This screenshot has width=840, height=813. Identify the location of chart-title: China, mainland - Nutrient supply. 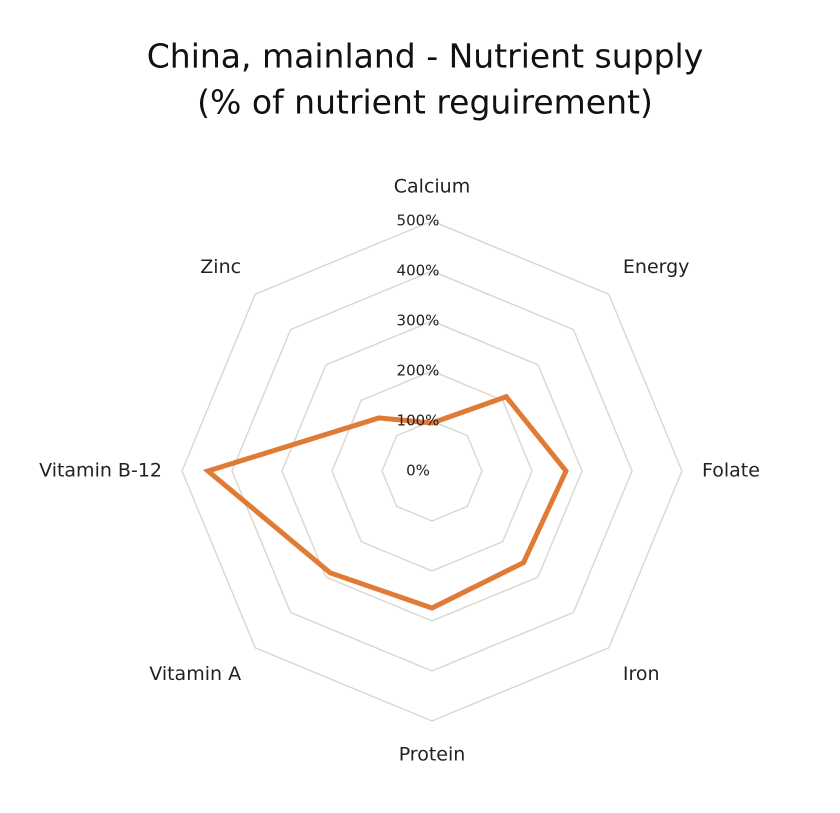
(425, 56).